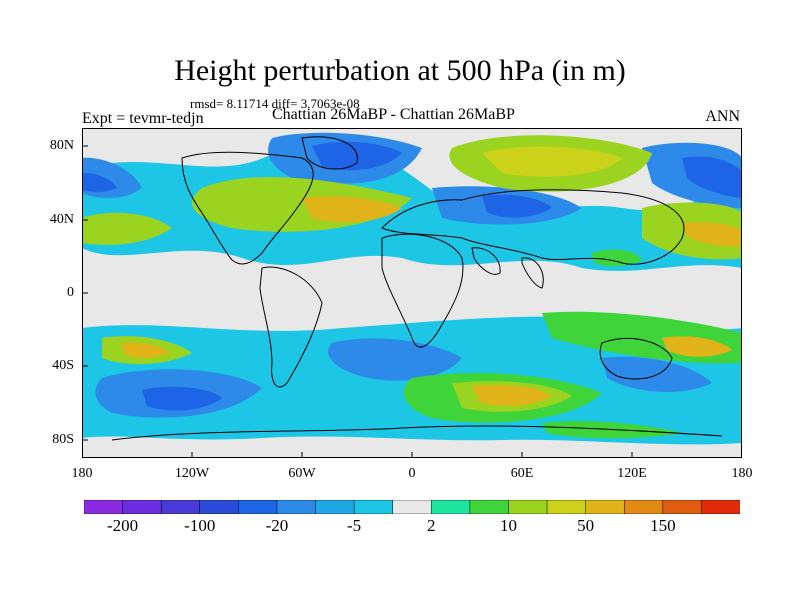 The image size is (800, 600). What do you see at coordinates (63, 365) in the screenshot?
I see `lat-tick-40s: 40S` at bounding box center [63, 365].